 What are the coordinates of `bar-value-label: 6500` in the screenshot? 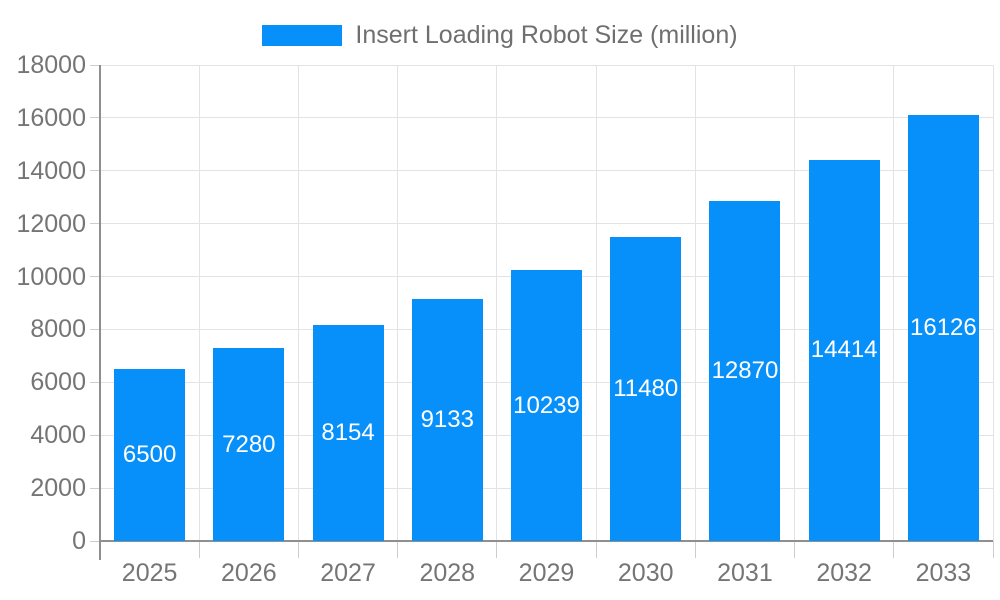 It's located at (149, 455).